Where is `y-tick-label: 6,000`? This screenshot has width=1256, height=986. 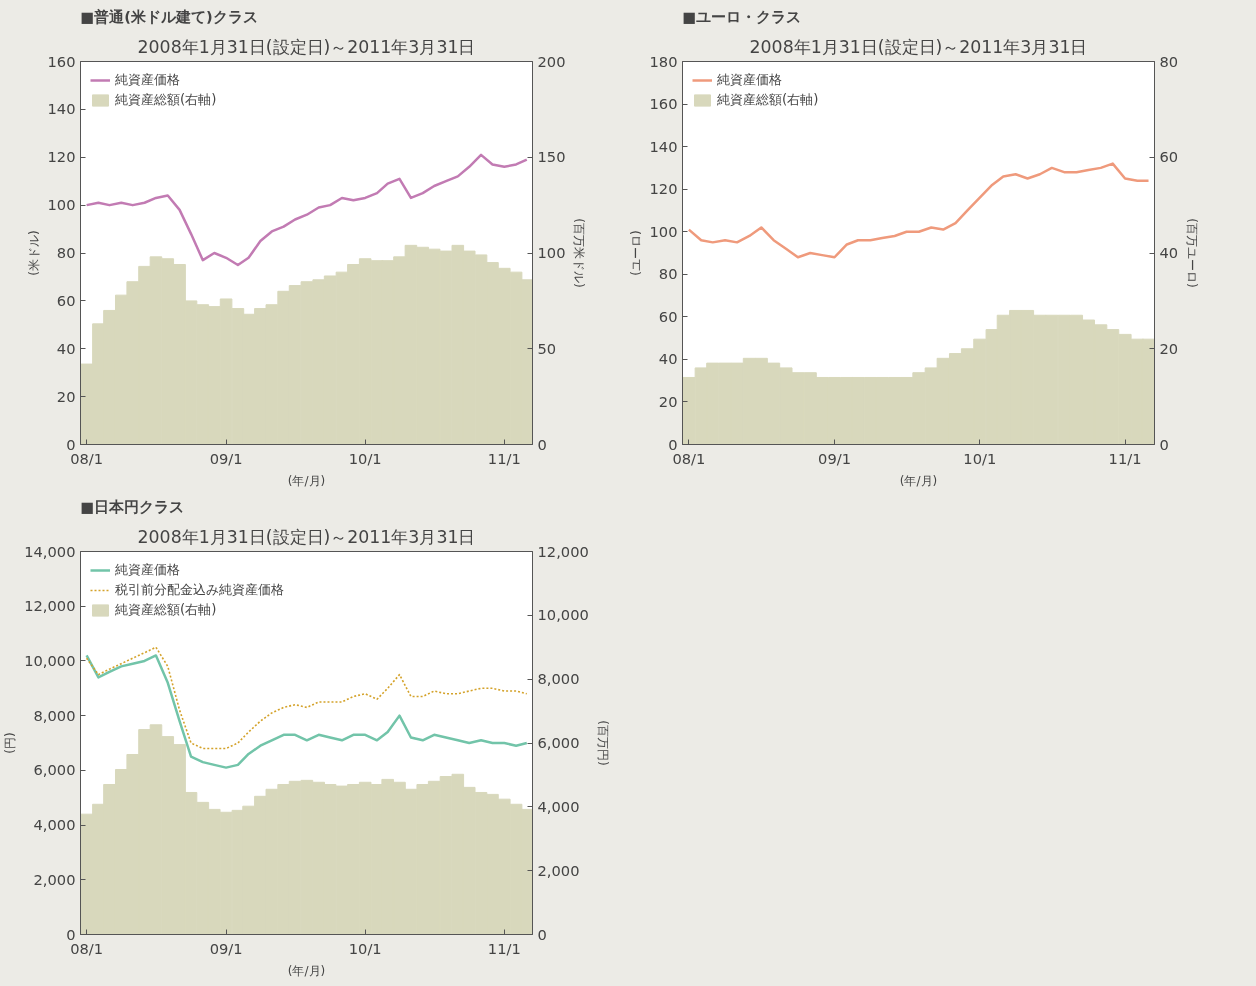 y-tick-label: 6,000 is located at coordinates (54, 770).